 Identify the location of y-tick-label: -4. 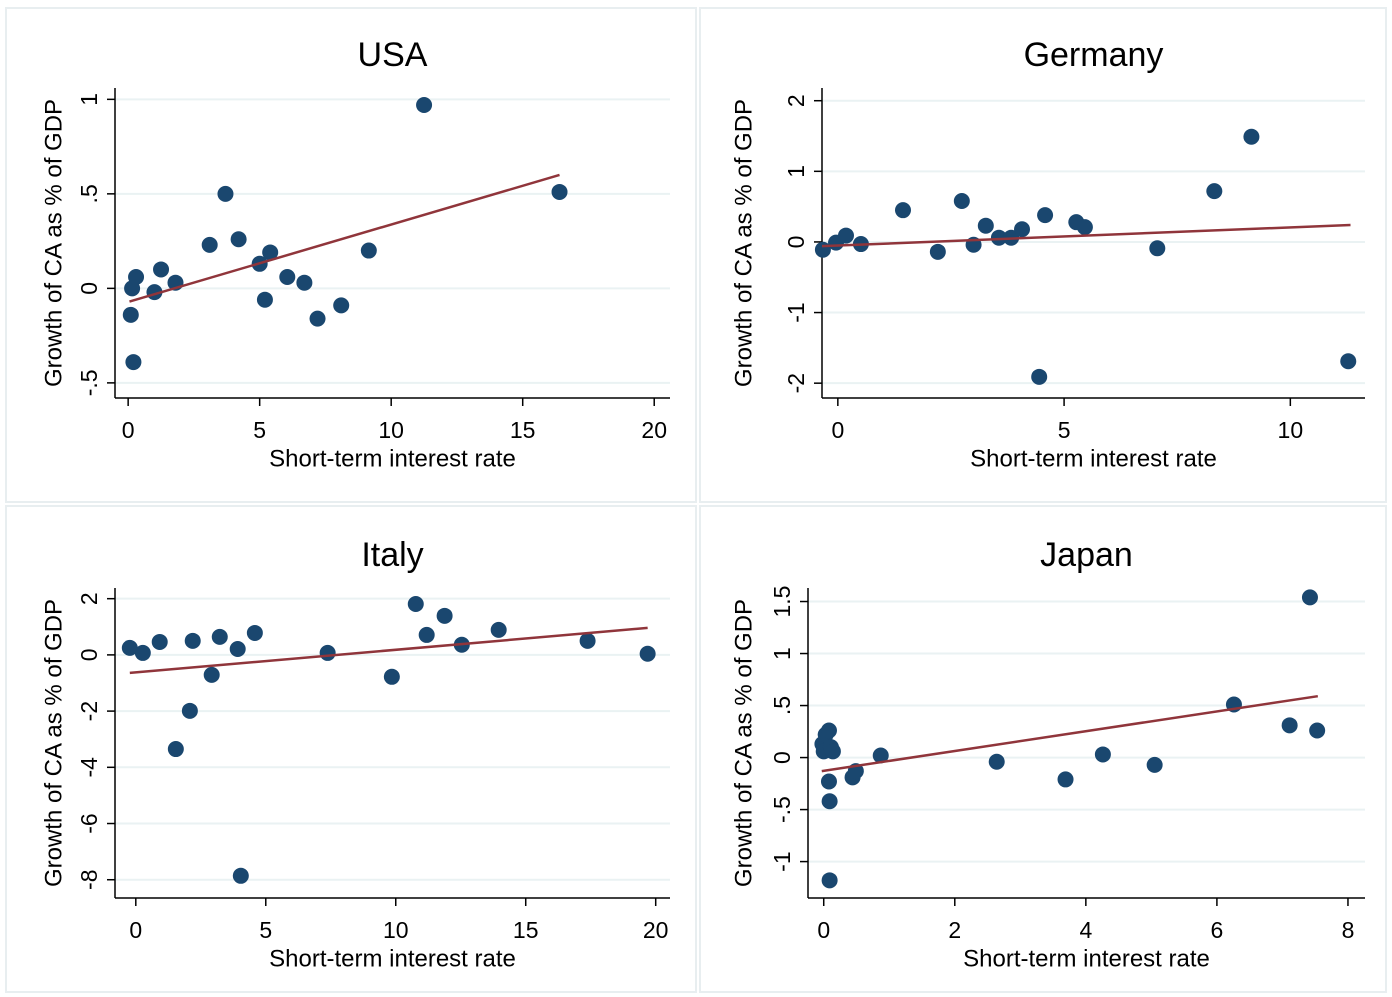
(89, 767).